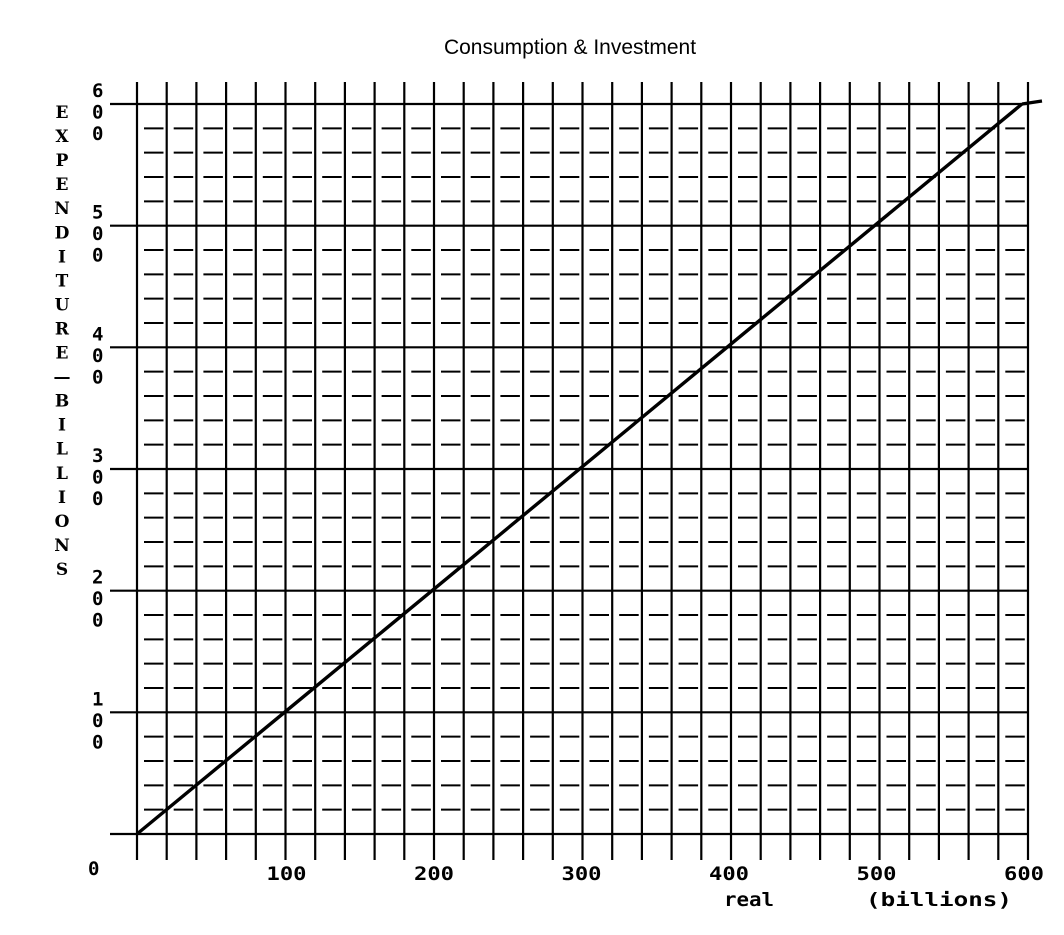  What do you see at coordinates (62, 522) in the screenshot?
I see `y-axis-label-char: O` at bounding box center [62, 522].